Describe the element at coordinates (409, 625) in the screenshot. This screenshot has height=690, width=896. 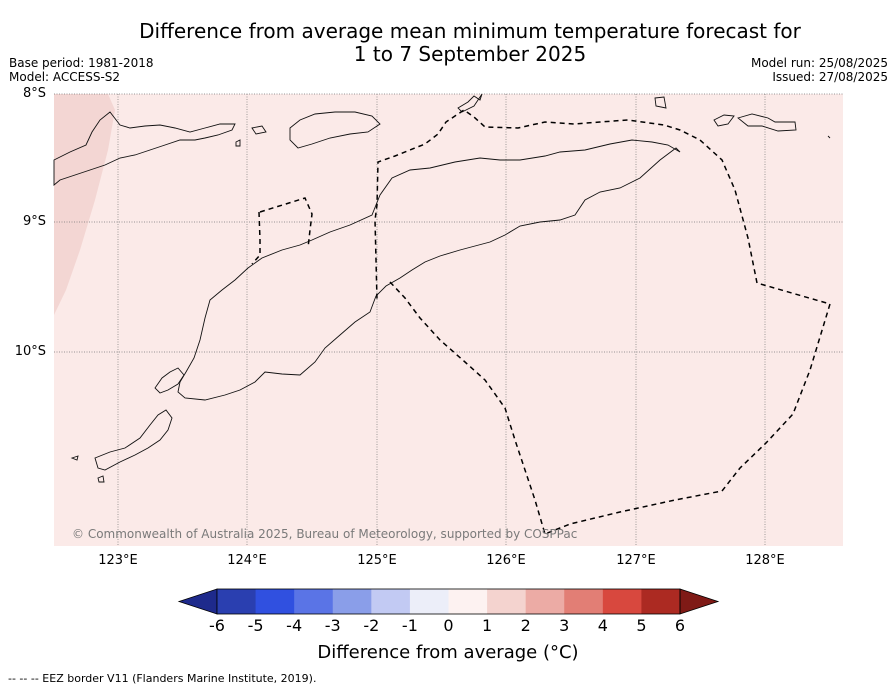
I see `colorbar-tick-label: -1` at that location.